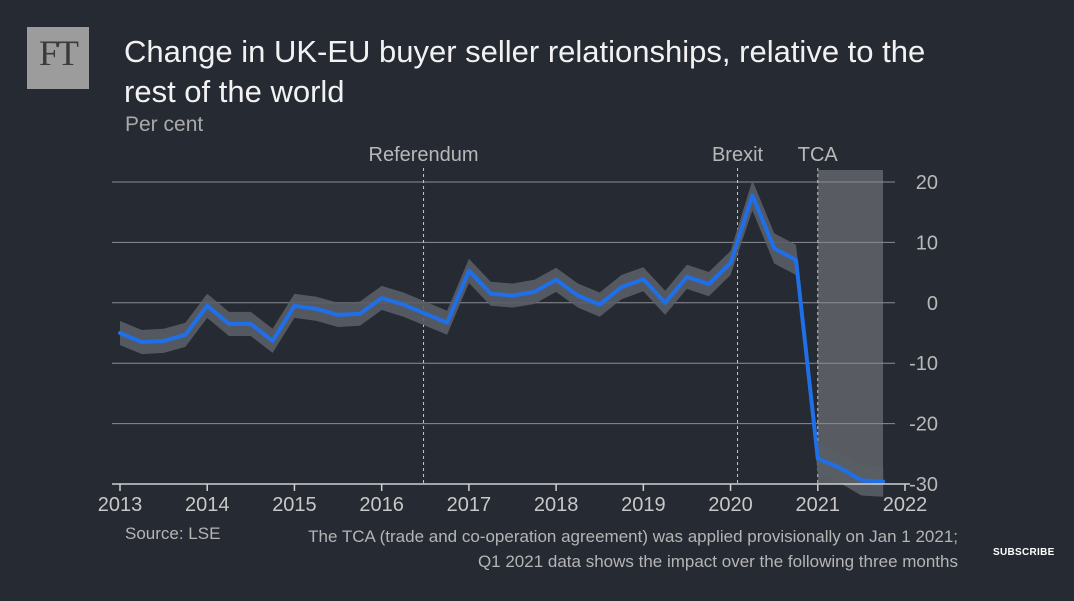 Image resolution: width=1074 pixels, height=601 pixels. I want to click on y-tick-labels: 20 10 0 -10 -20 -30, so click(923, 334).